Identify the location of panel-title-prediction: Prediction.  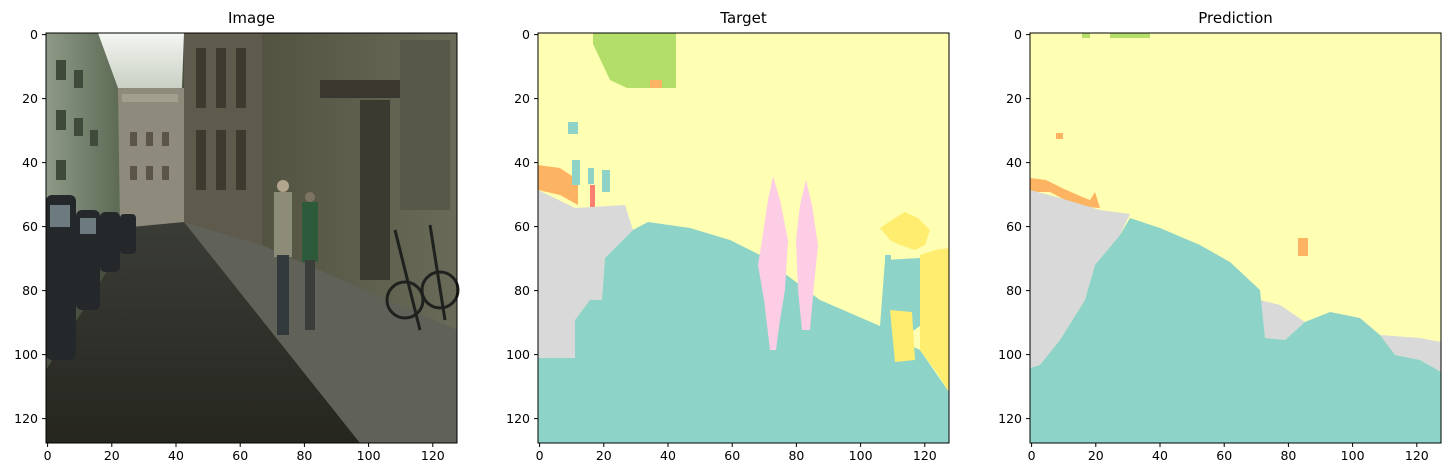
(1235, 18).